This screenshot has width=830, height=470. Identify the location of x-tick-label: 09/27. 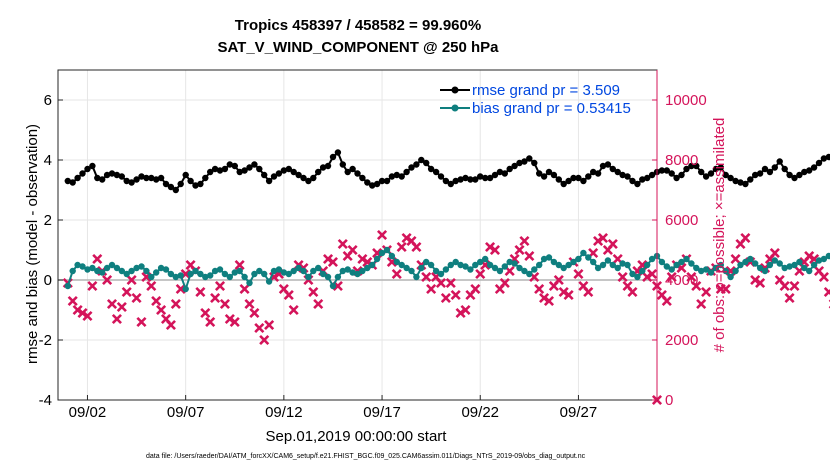
(579, 412).